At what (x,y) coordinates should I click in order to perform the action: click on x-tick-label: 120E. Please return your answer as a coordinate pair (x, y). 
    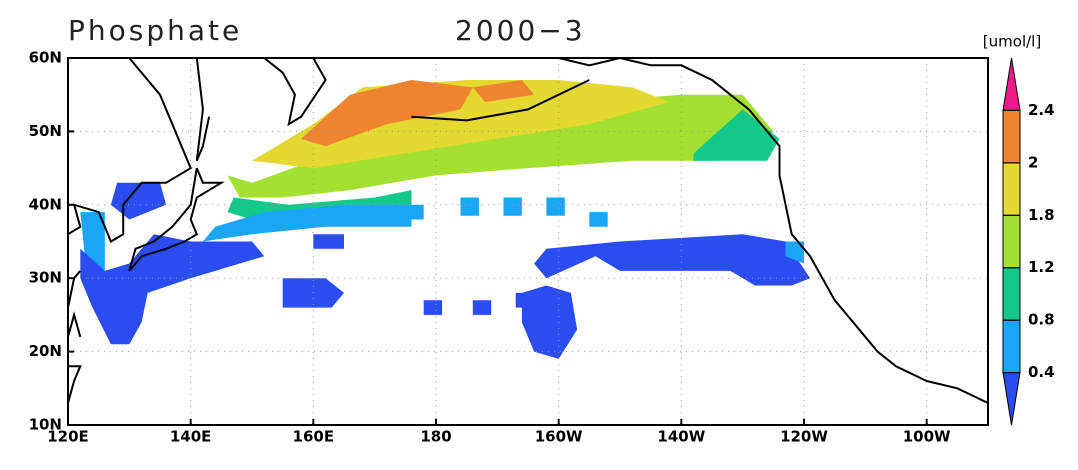
    Looking at the image, I should click on (68, 437).